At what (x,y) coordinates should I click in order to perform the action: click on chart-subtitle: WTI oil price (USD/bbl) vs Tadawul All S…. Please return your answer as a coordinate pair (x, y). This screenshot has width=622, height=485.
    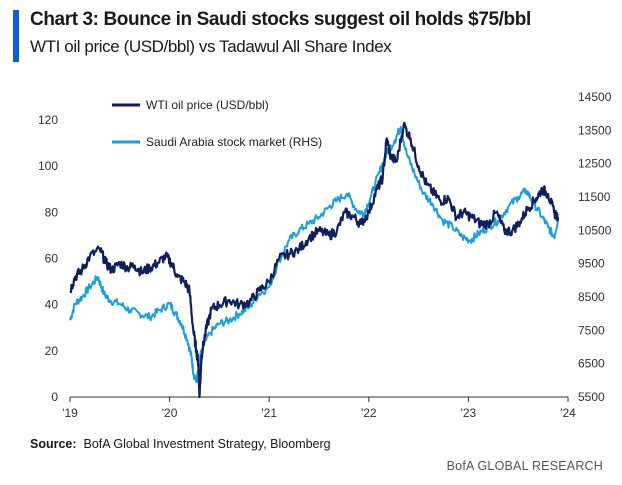
    Looking at the image, I should click on (211, 46).